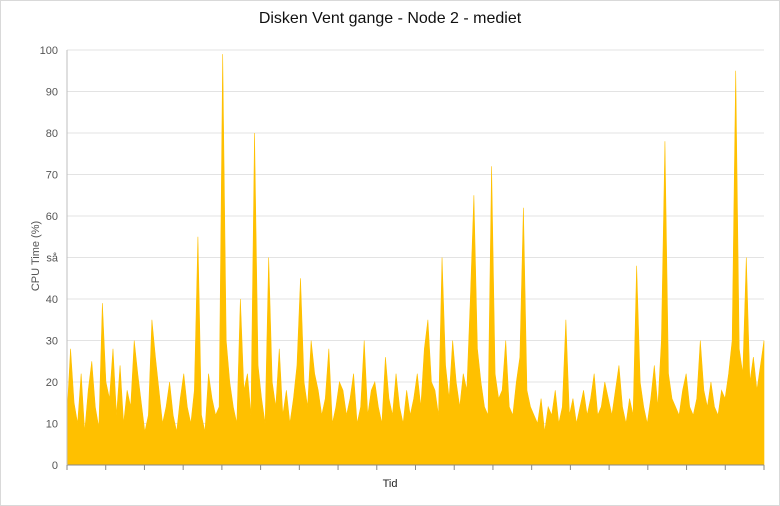  What do you see at coordinates (52, 134) in the screenshot?
I see `y-tick-label: 80` at bounding box center [52, 134].